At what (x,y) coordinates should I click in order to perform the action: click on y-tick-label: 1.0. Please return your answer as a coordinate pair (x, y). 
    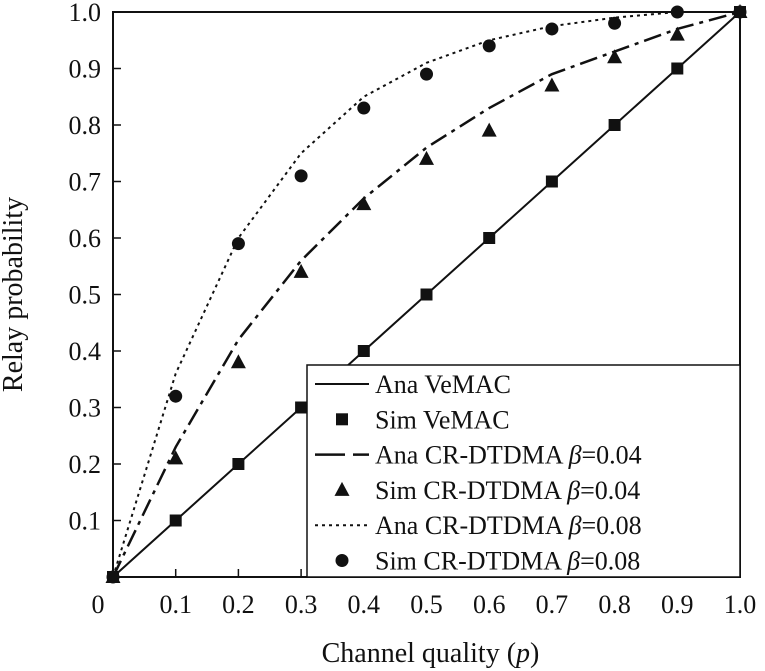
    Looking at the image, I should click on (85, 13).